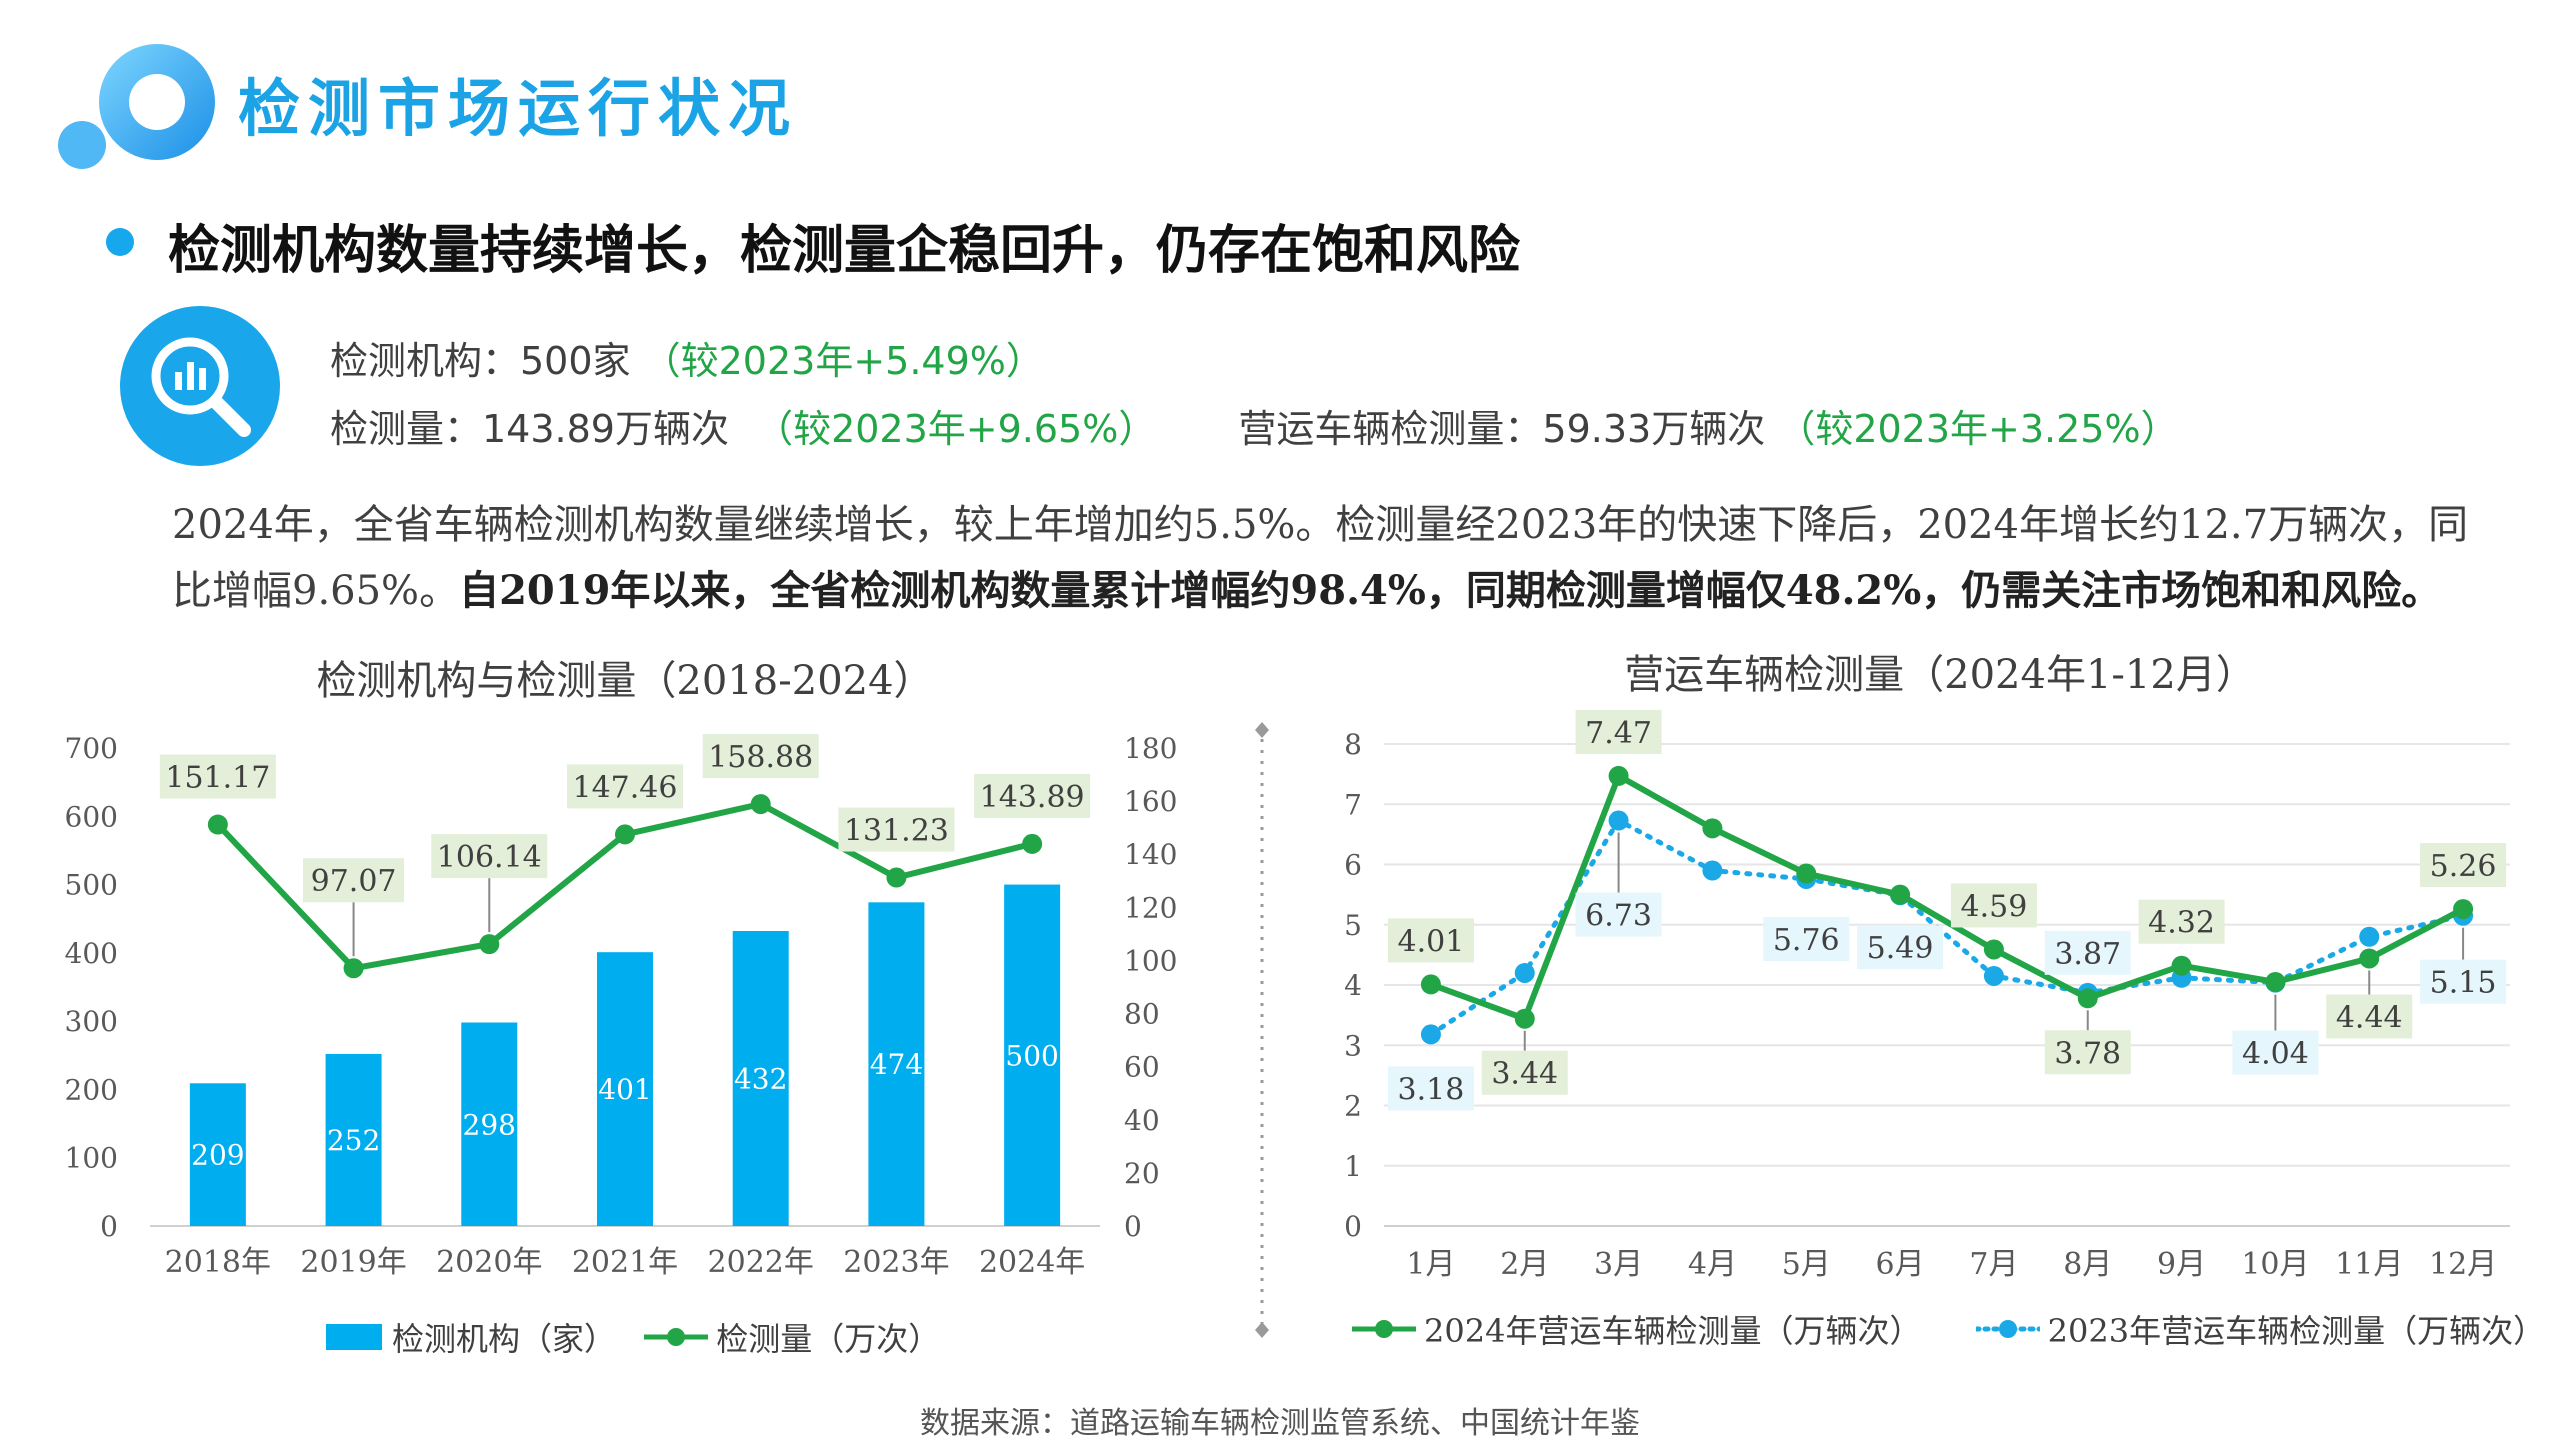 Image resolution: width=2560 pixels, height=1442 pixels. I want to click on chart1-y-tick: 200, so click(91, 1089).